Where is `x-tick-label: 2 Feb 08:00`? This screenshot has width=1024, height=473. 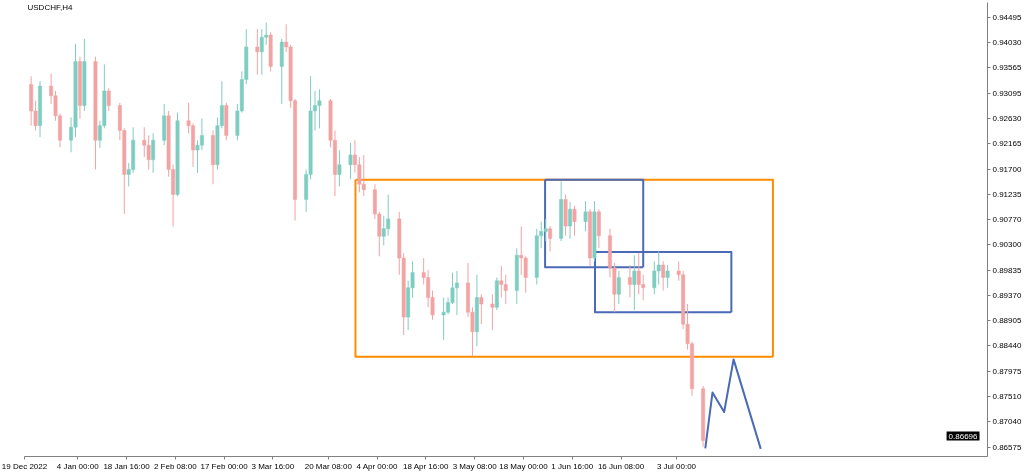
x-tick-label: 2 Feb 08:00 is located at coordinates (175, 466).